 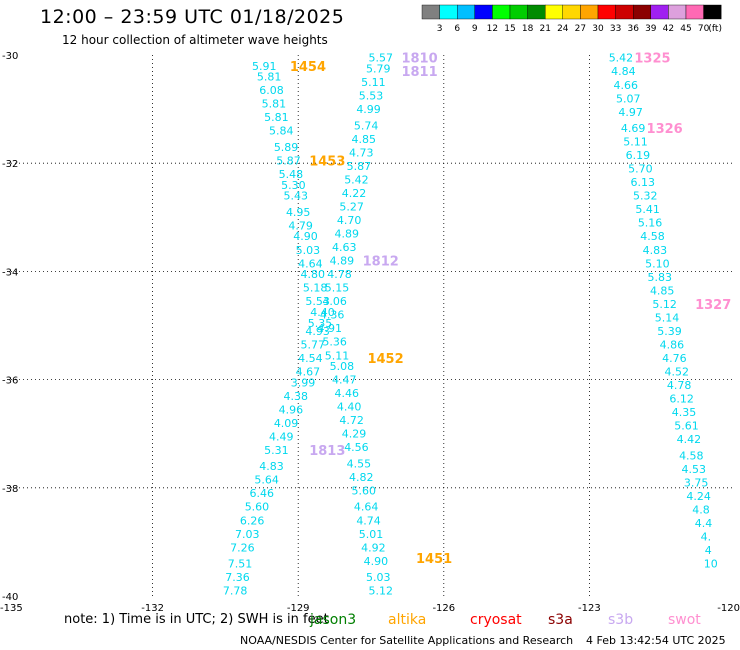 I want to click on wave-height-value: 5.15, so click(x=337, y=288).